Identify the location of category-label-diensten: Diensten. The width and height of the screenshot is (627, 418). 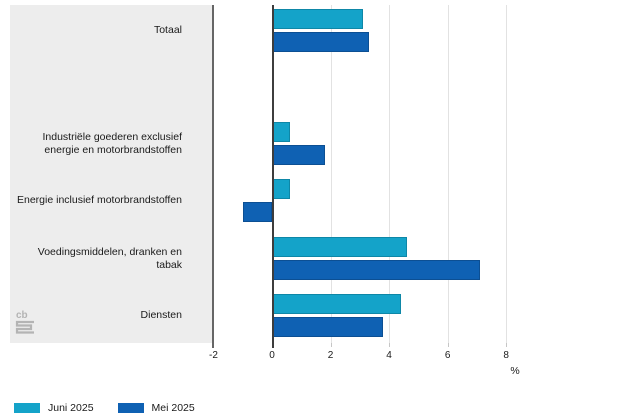
(161, 315).